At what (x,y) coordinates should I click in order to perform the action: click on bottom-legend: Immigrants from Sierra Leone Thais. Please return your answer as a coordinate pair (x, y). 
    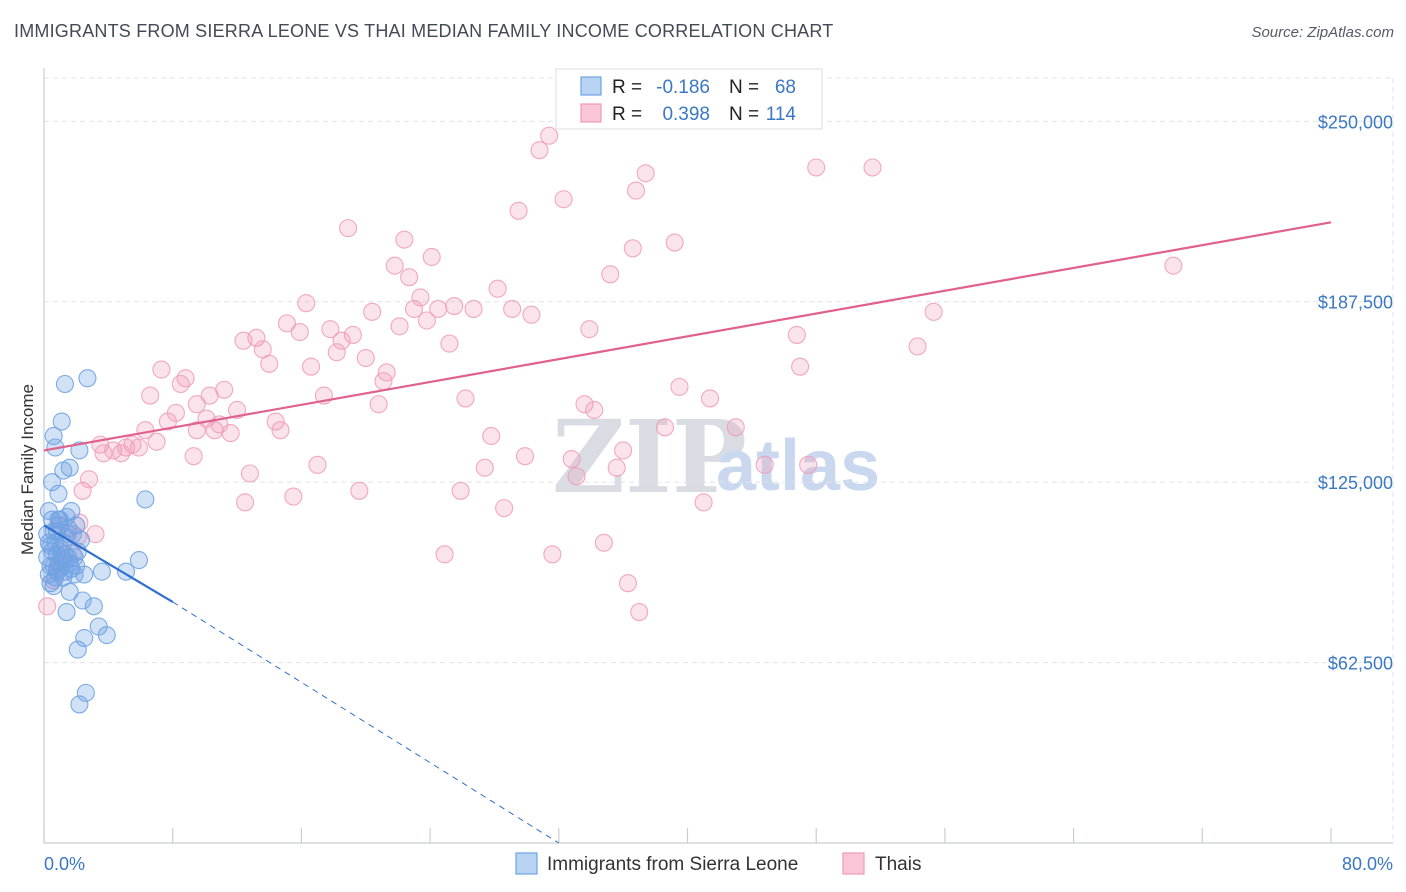
    Looking at the image, I should click on (718, 863).